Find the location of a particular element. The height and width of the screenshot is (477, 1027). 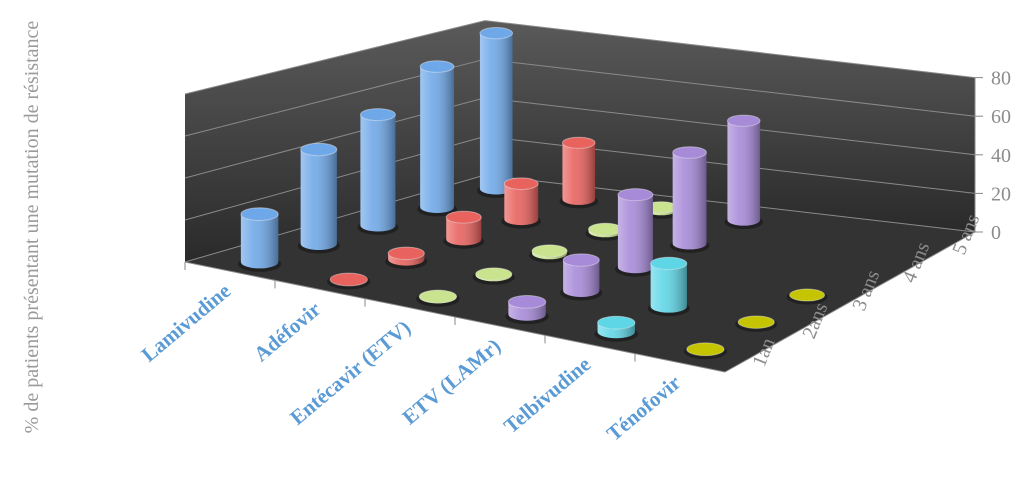

x-tick-label: Ténofovir is located at coordinates (643, 407).